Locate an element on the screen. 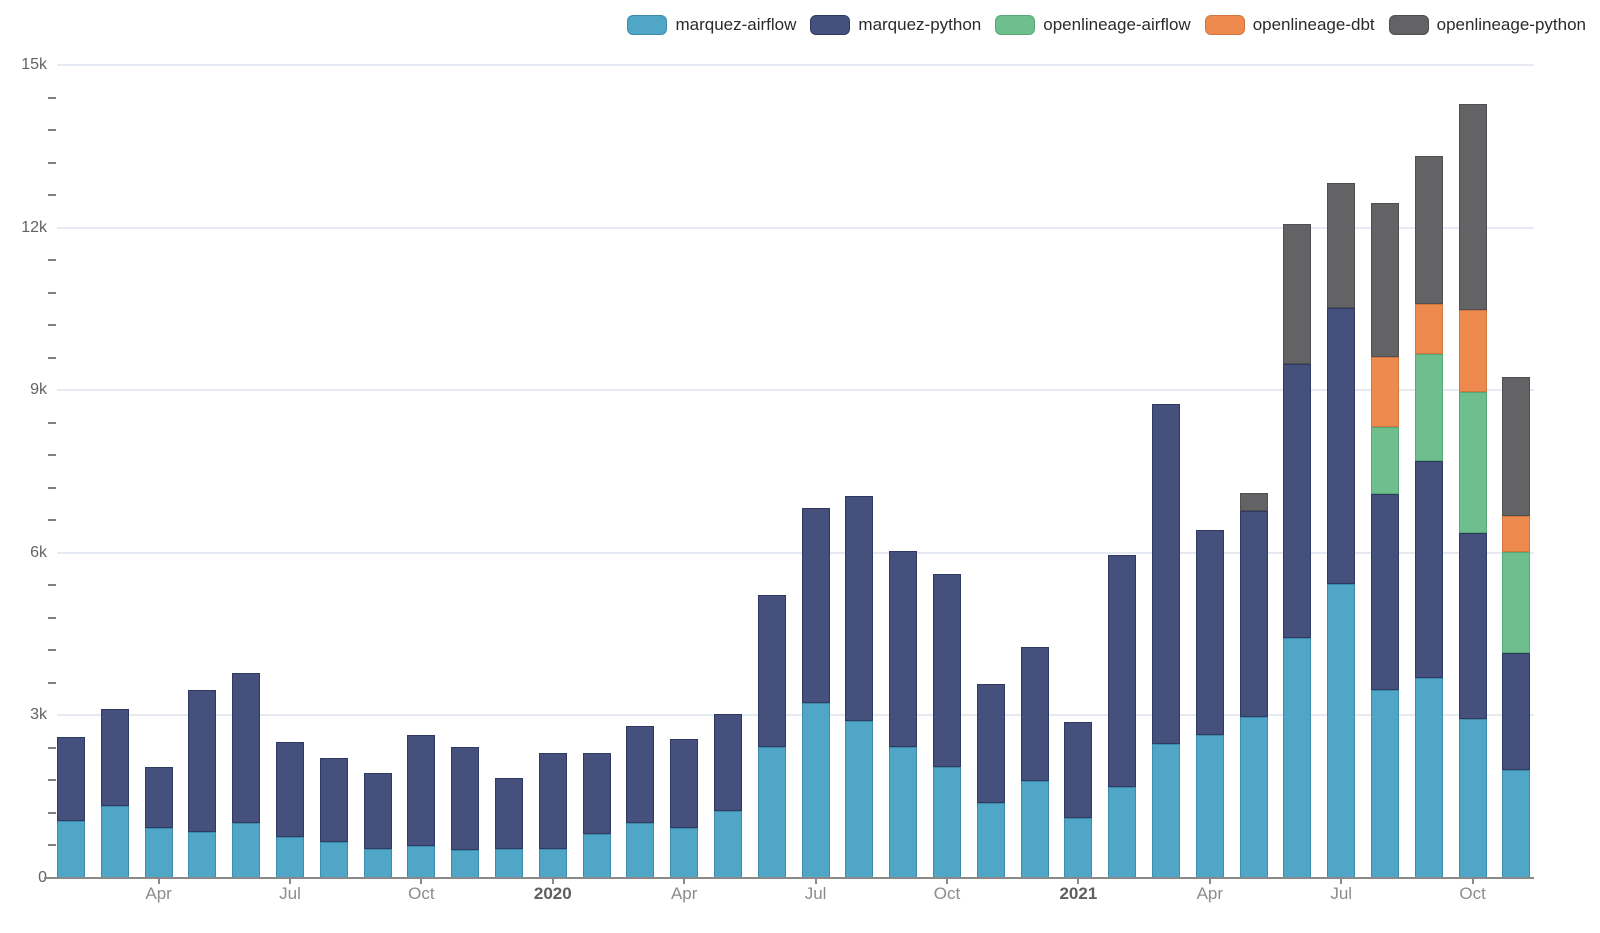 Image resolution: width=1600 pixels, height=933 pixels. x-tick-label-Apr: Apr is located at coordinates (684, 893).